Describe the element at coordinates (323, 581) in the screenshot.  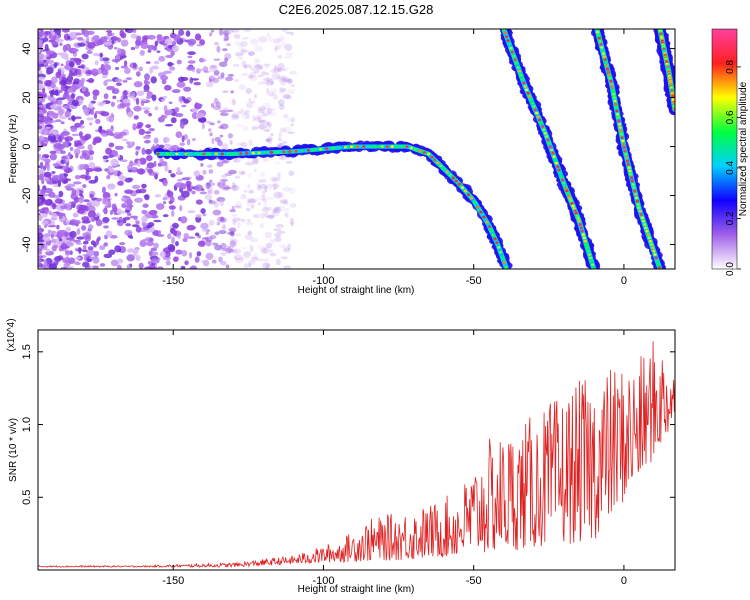
I see `snr-x-tick-label: -100` at that location.